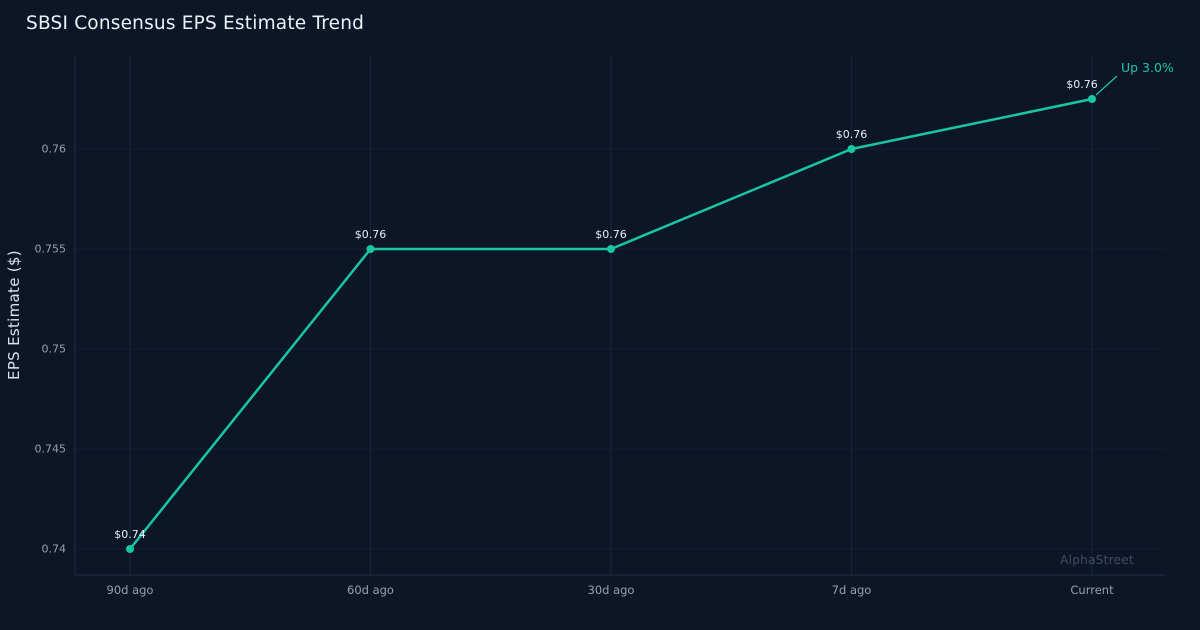  Describe the element at coordinates (130, 590) in the screenshot. I see `x-tick-label: 90d ago` at that location.